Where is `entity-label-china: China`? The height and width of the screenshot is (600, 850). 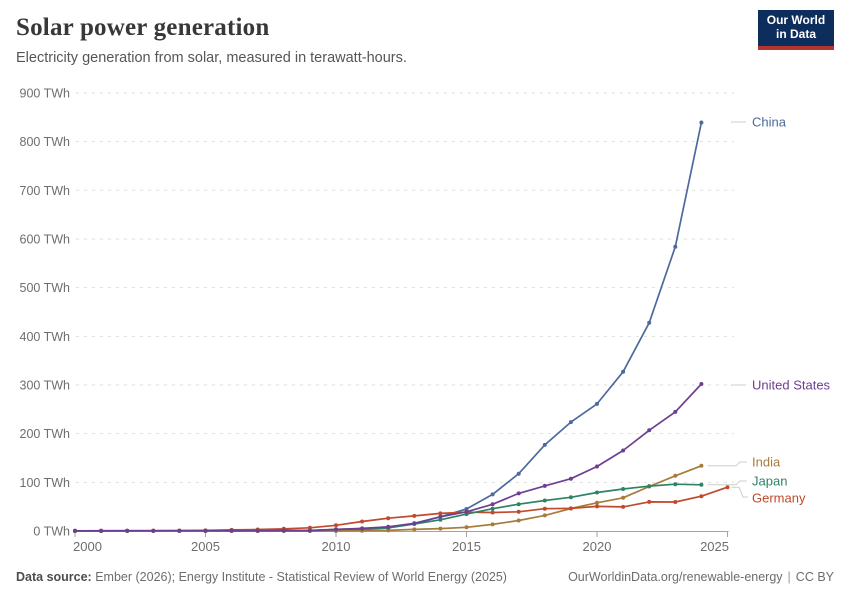 entity-label-china: China is located at coordinates (769, 122).